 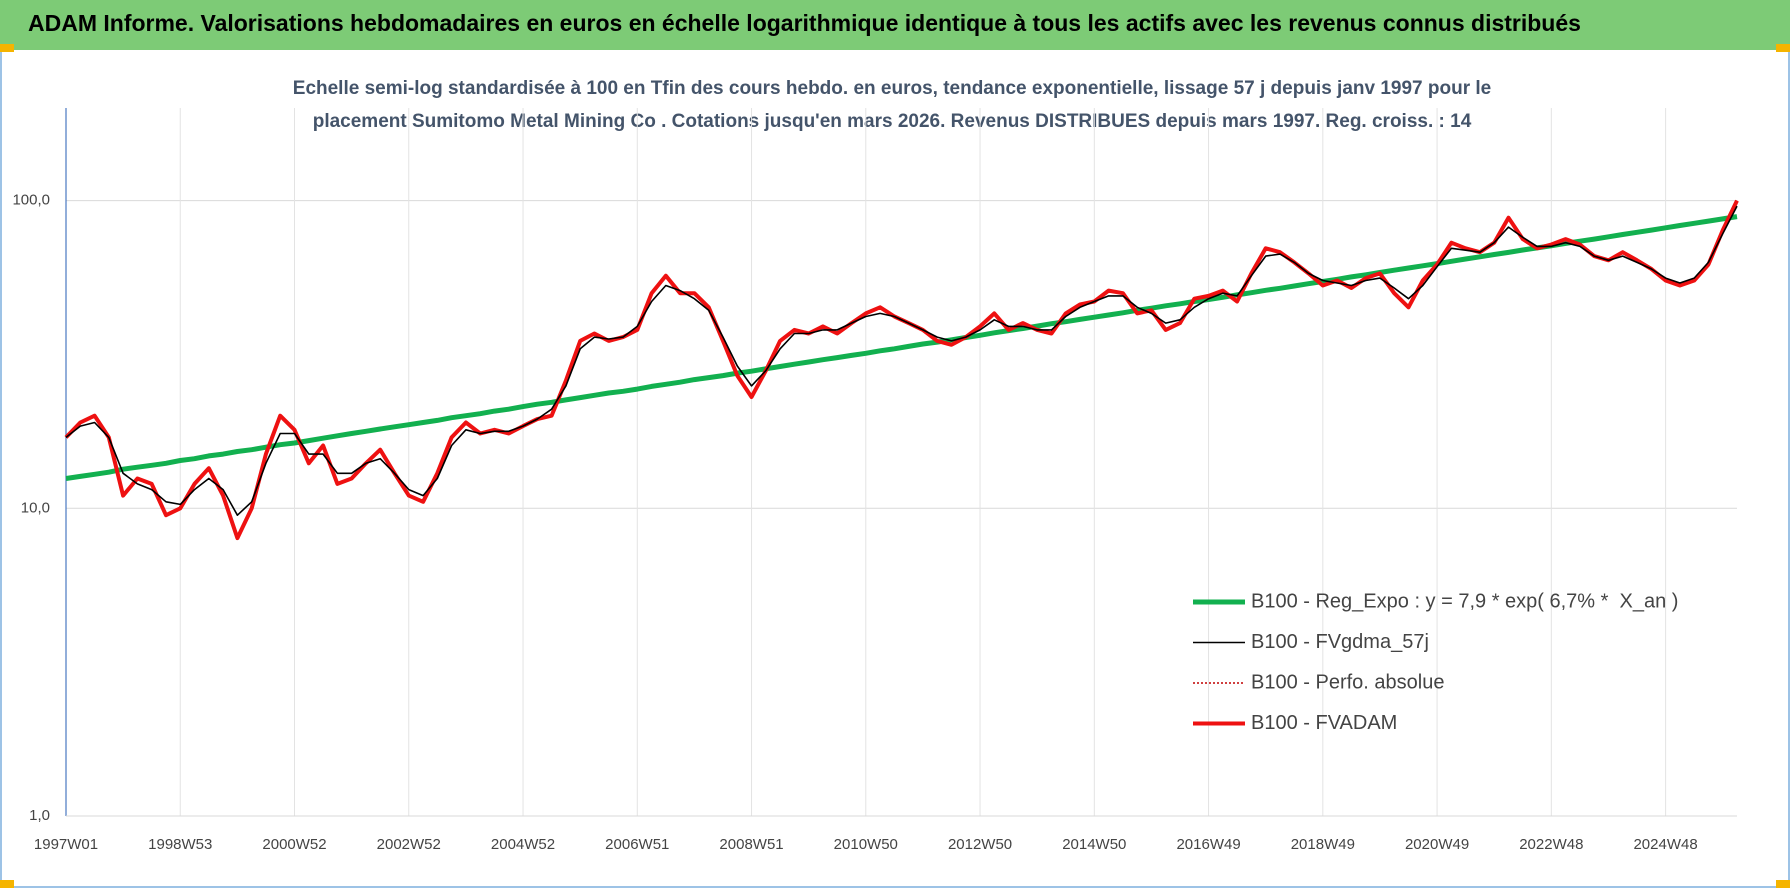 I want to click on x-tick-label: 2008W51, so click(x=751, y=844).